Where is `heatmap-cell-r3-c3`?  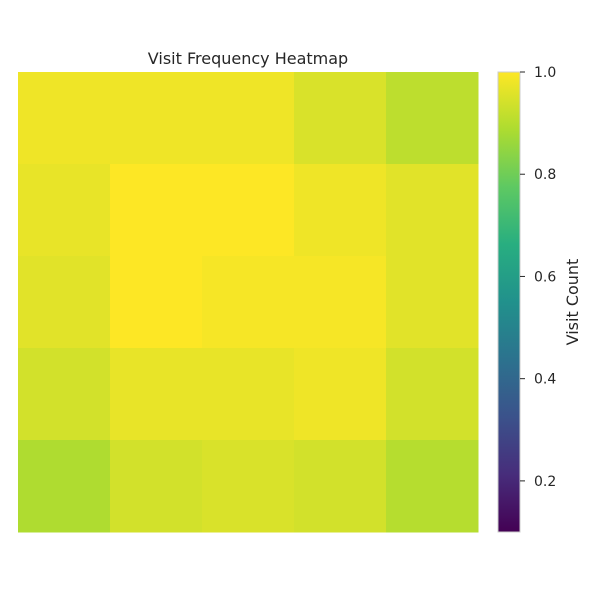 heatmap-cell-r3-c3 is located at coordinates (340, 394).